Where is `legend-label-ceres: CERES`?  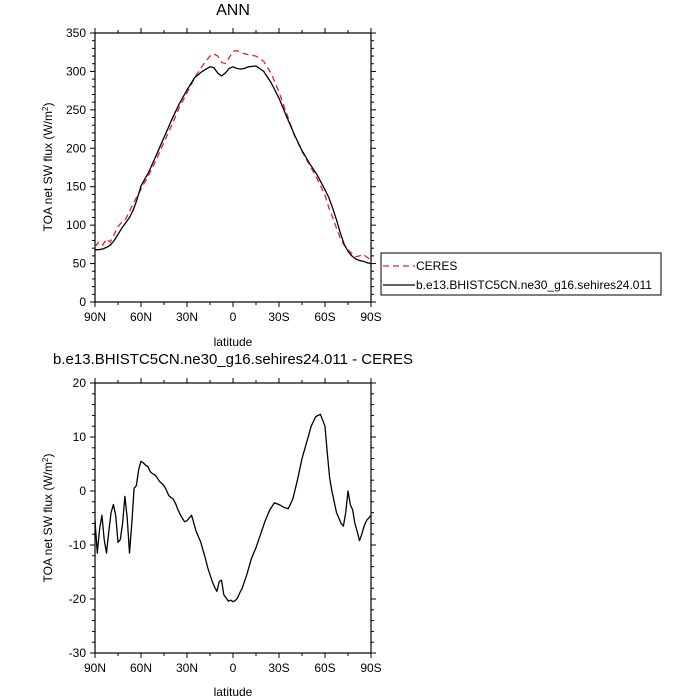
legend-label-ceres: CERES is located at coordinates (436, 266).